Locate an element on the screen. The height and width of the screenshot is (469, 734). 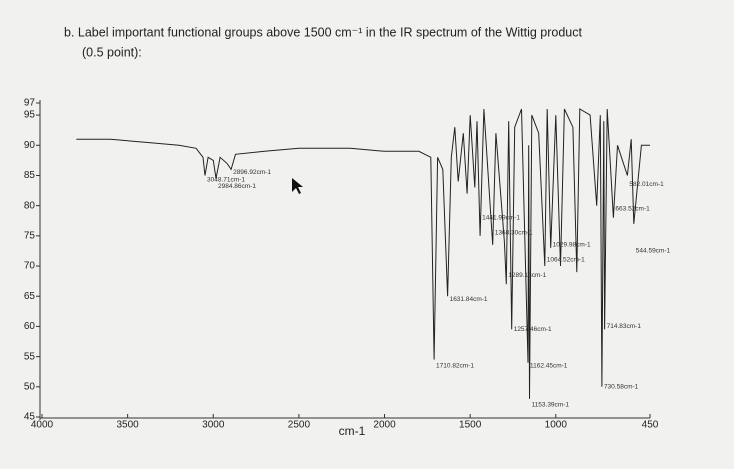
x-tick-label: 3500 is located at coordinates (128, 425).